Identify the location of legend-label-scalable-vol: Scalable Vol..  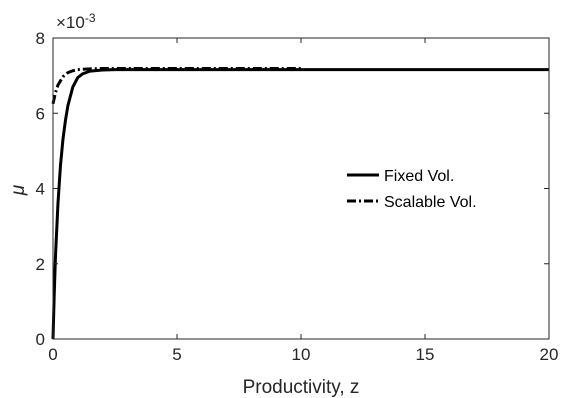
(430, 202).